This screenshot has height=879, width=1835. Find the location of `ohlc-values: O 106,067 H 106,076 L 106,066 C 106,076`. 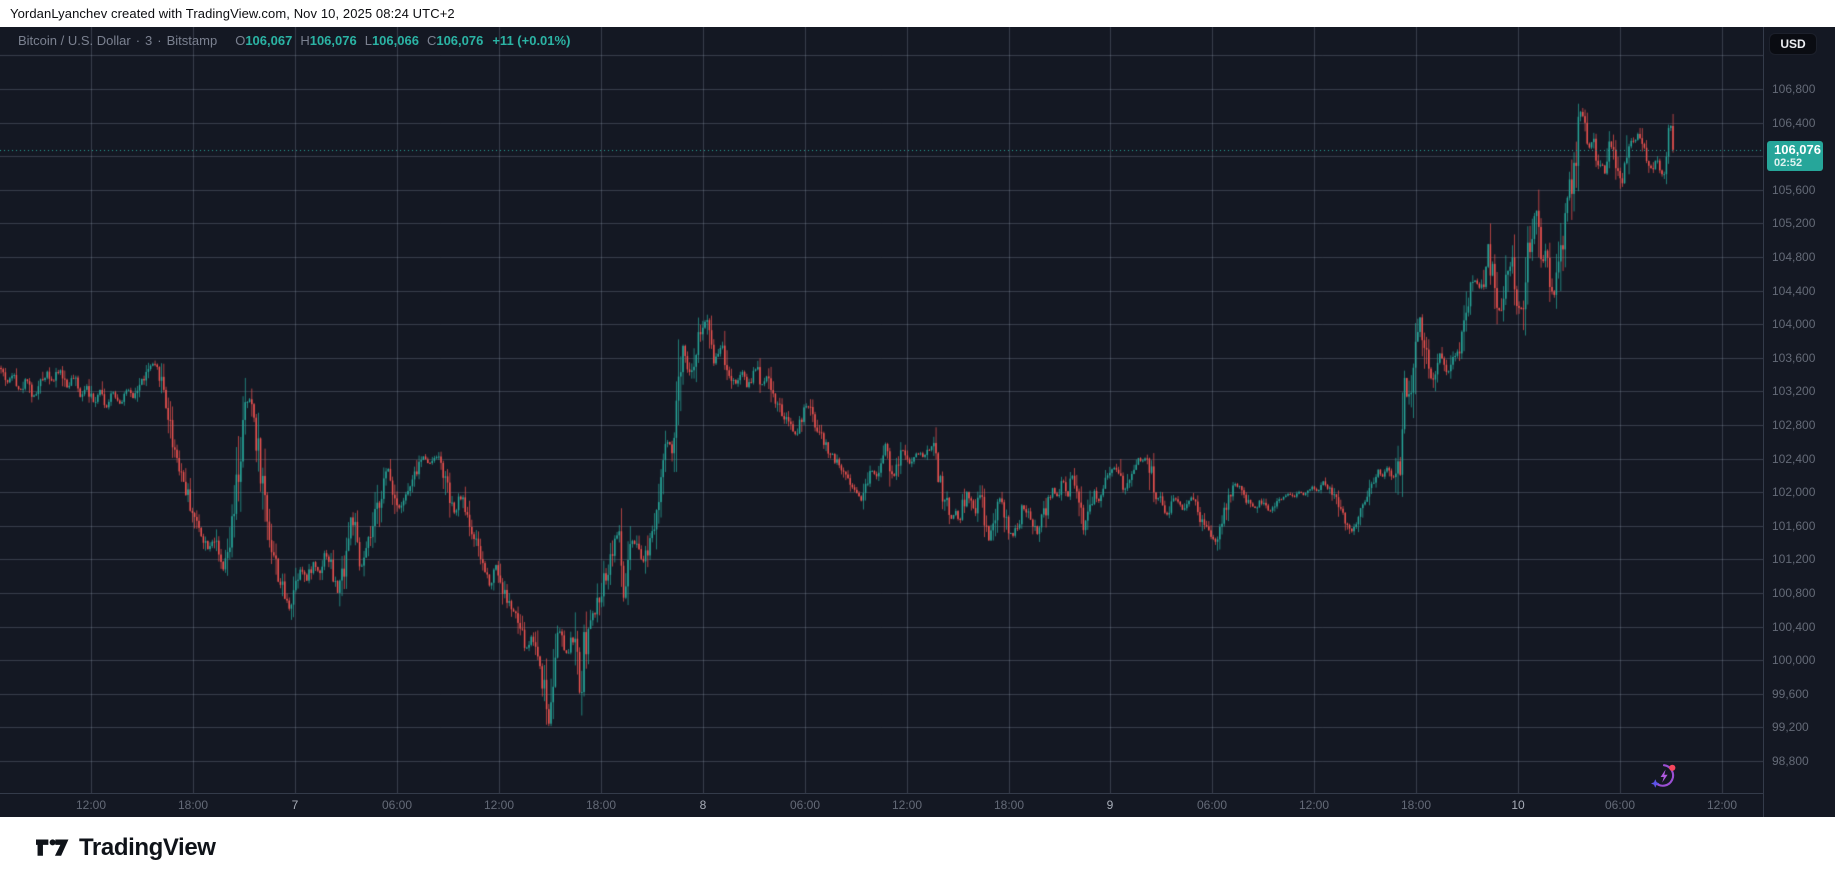

ohlc-values: O 106,067 H 106,076 L 106,066 C 106,076 is located at coordinates (355, 40).